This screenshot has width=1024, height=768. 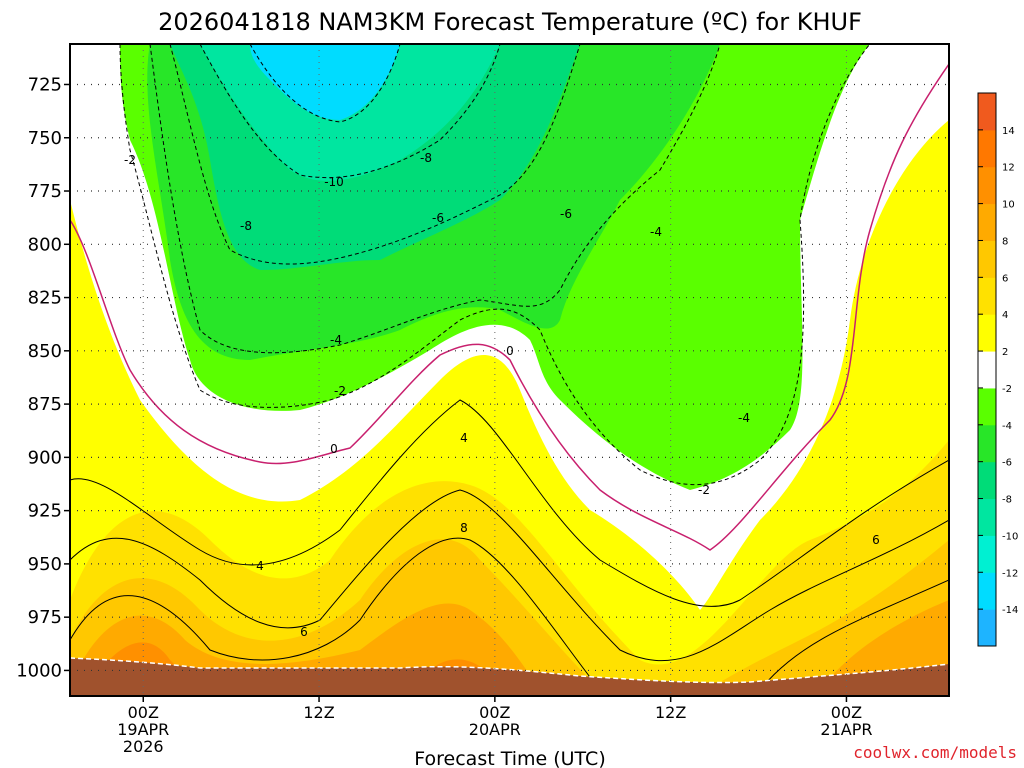 I want to click on ground-surface-edge, so click(x=509, y=670).